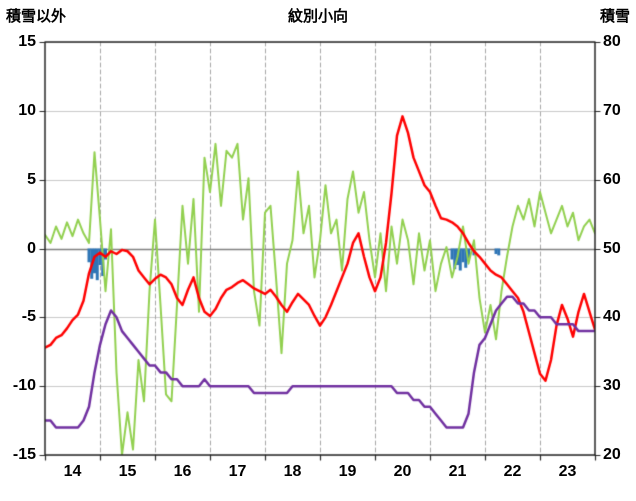 This screenshot has width=636, height=501. What do you see at coordinates (457, 471) in the screenshot?
I see `x-tick-label: 21` at bounding box center [457, 471].